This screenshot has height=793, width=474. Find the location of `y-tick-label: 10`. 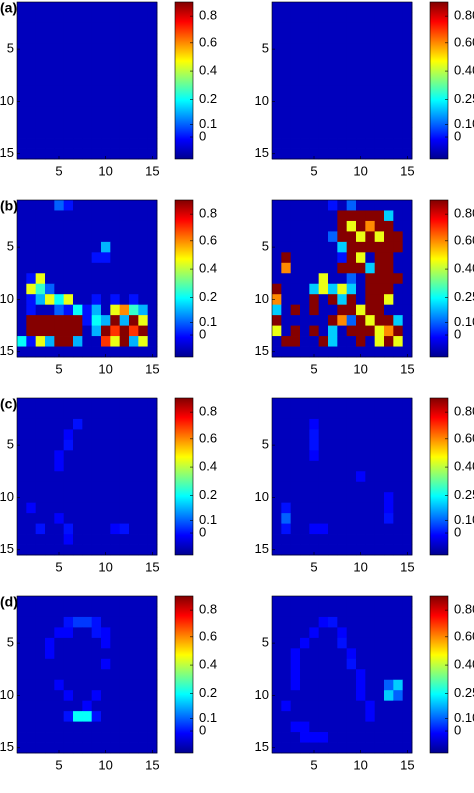

y-tick-label: 10 is located at coordinates (262, 298).